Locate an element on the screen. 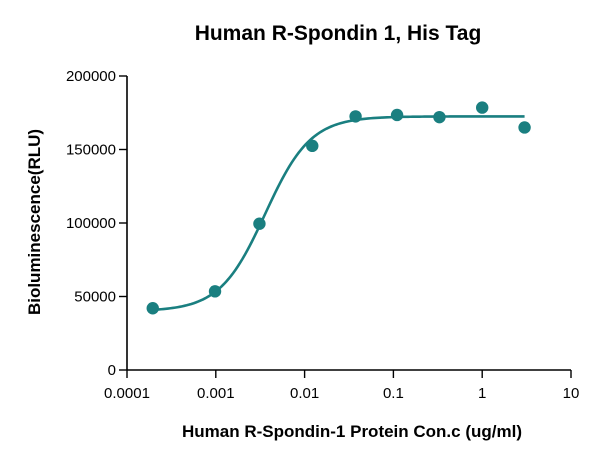  y-ticks: 0 50000 100000 150000 200000 is located at coordinates (96, 223).